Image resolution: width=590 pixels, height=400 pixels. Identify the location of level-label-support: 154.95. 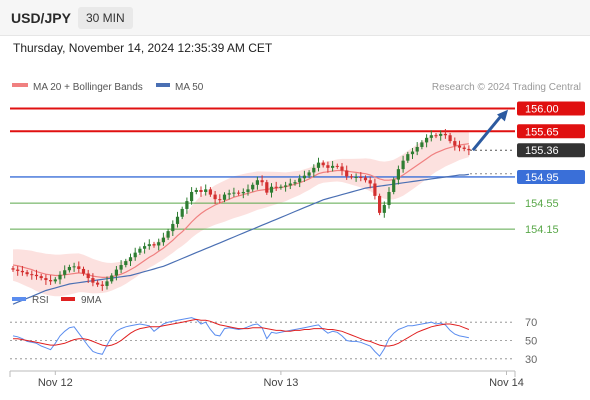
(542, 178).